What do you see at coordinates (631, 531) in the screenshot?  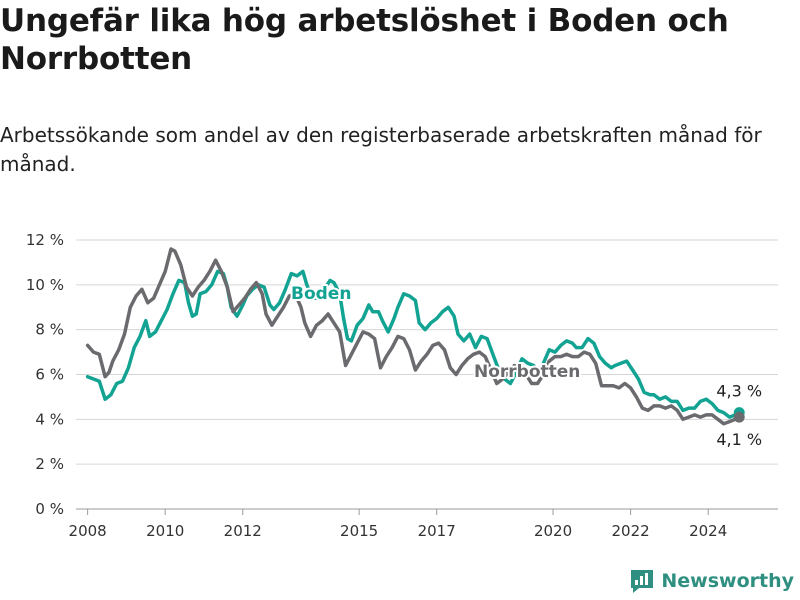 I see `x-tick-label: 2022` at bounding box center [631, 531].